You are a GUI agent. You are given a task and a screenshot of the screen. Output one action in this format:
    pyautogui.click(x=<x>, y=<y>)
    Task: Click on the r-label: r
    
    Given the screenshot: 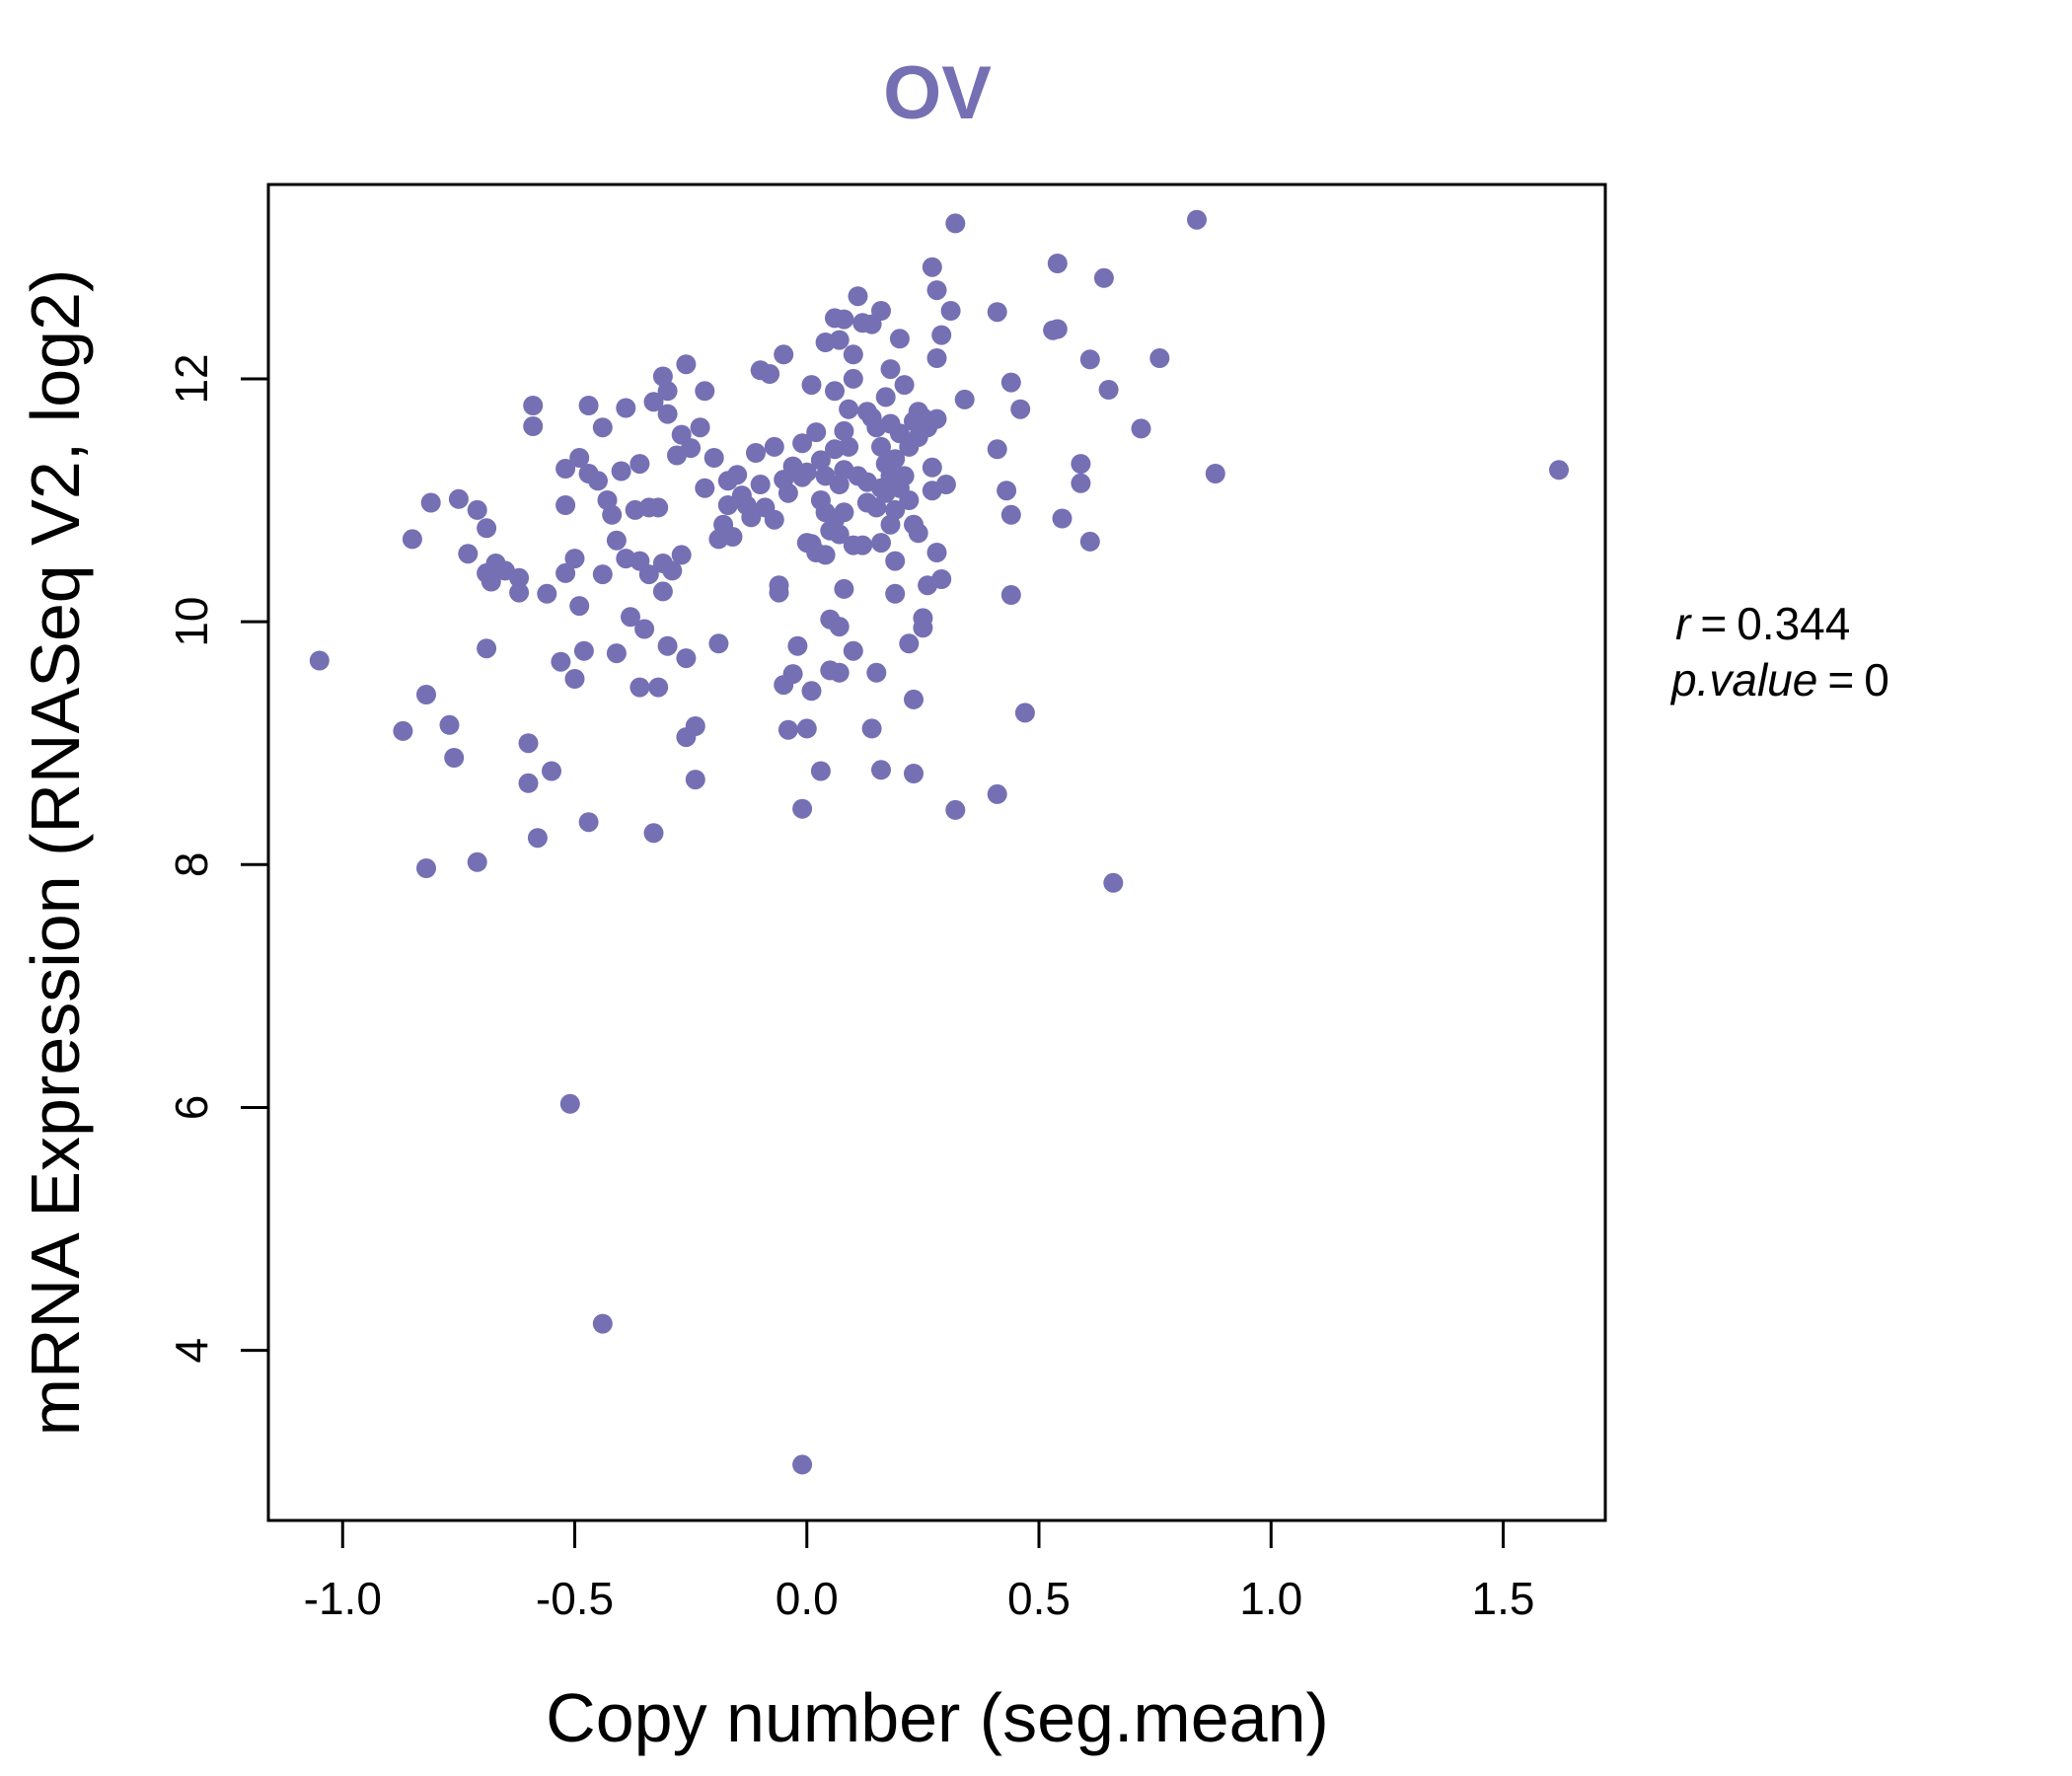 What is the action you would take?
    pyautogui.click(x=1684, y=624)
    